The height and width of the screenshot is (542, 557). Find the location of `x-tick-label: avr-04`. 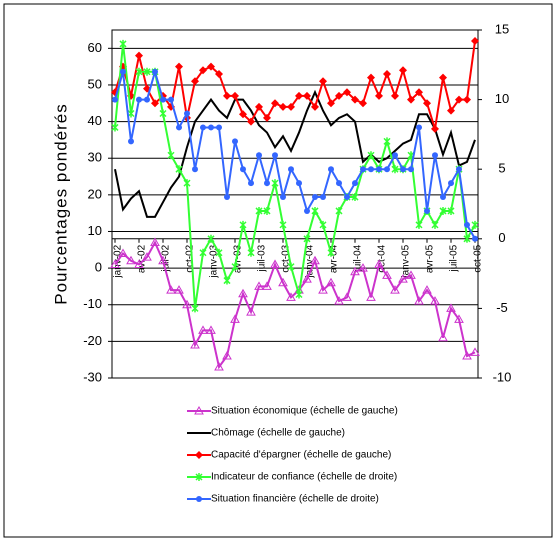

x-tick-label: avr-04 is located at coordinates (334, 258).